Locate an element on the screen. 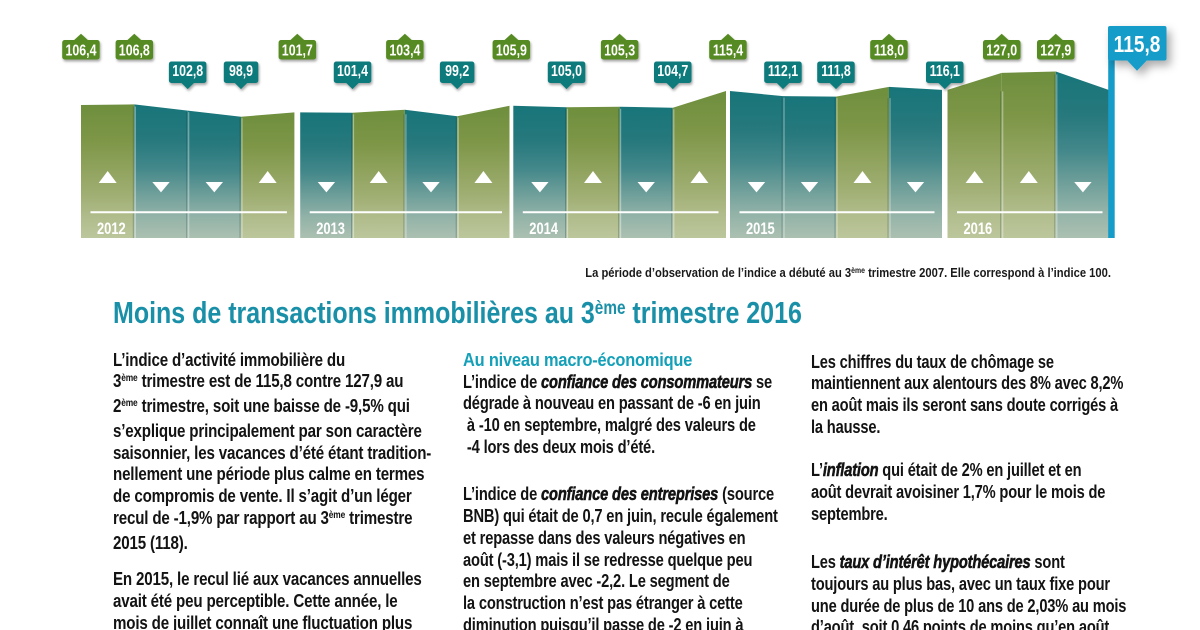 This screenshot has width=1200, height=630. svg-text: 103,4 is located at coordinates (404, 50).